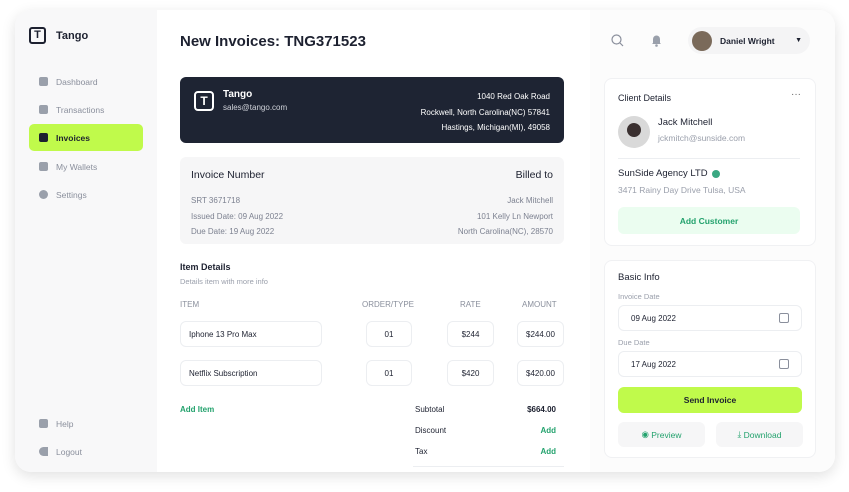 This screenshot has height=492, width=849. Describe the element at coordinates (639, 296) in the screenshot. I see `invoice-date-label: Invoice Date` at that location.